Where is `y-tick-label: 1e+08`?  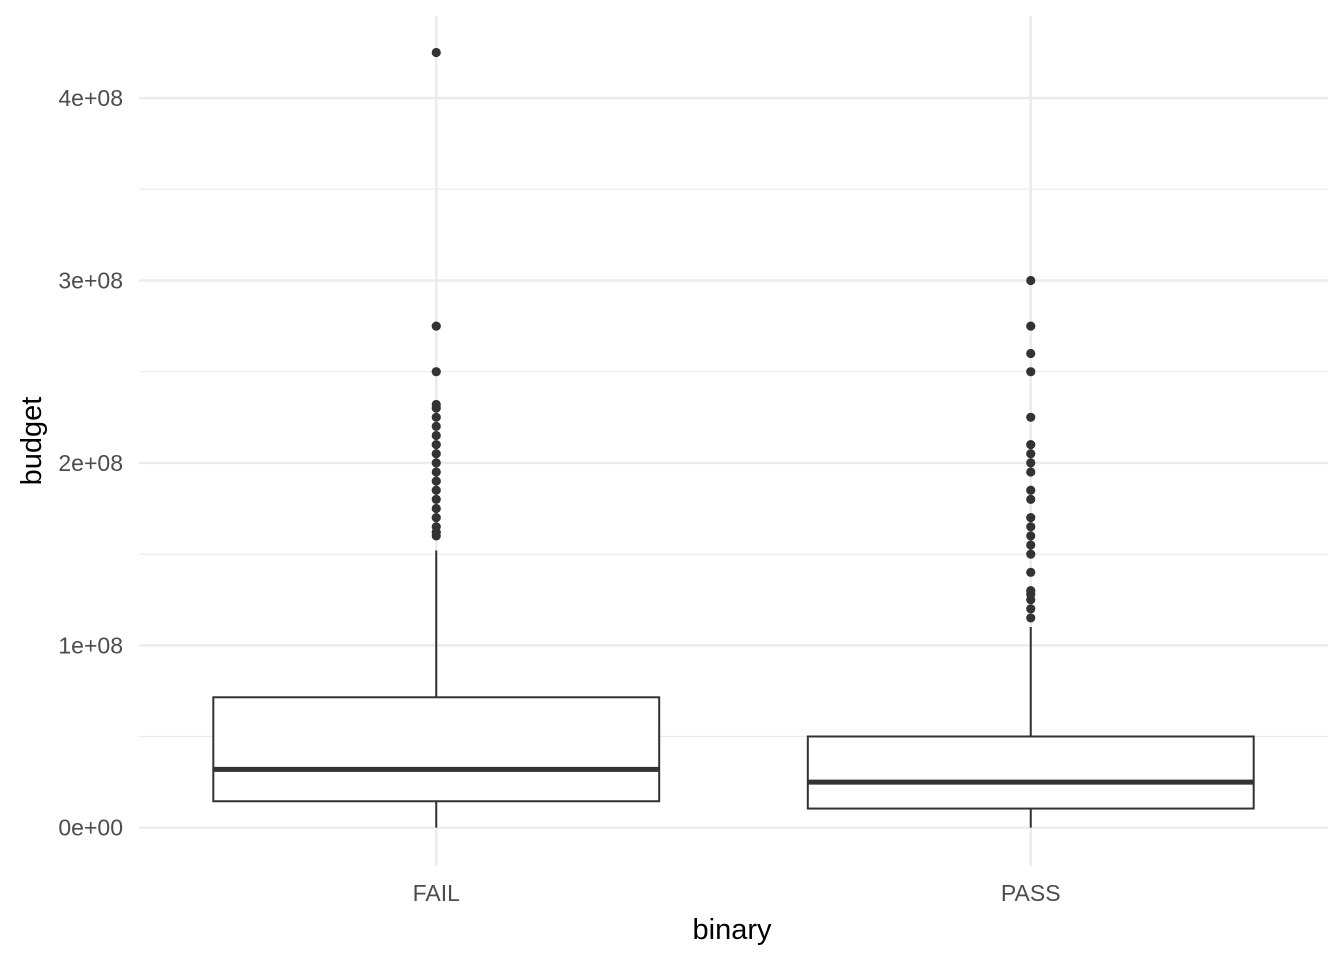
y-tick-label: 1e+08 is located at coordinates (90, 645).